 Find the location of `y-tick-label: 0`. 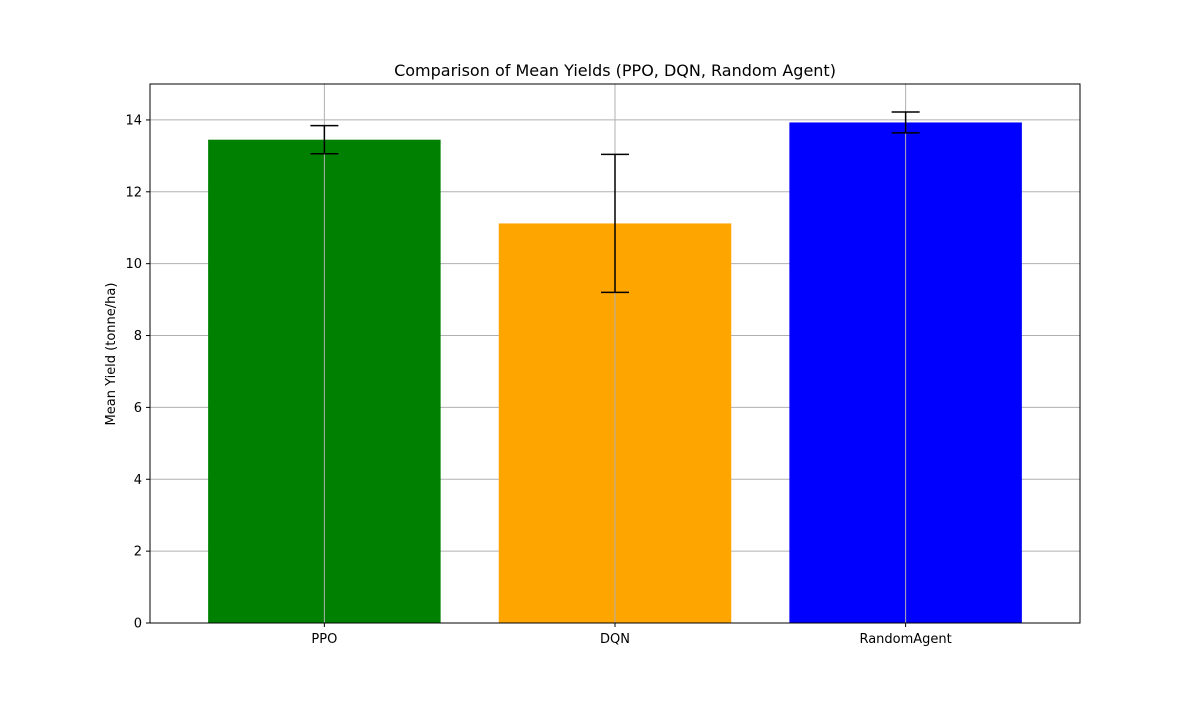

y-tick-label: 0 is located at coordinates (138, 624).